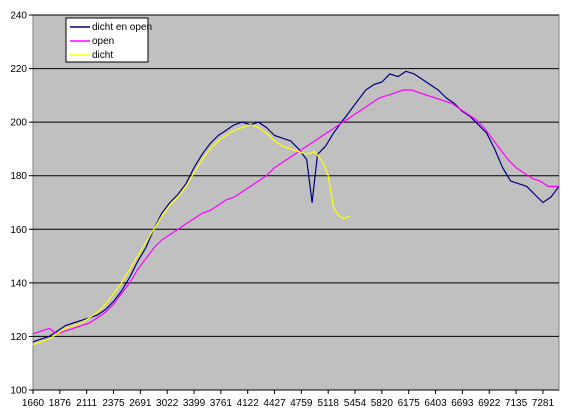 The width and height of the screenshot is (572, 413). What do you see at coordinates (18, 230) in the screenshot?
I see `y-tick-label: 160` at bounding box center [18, 230].